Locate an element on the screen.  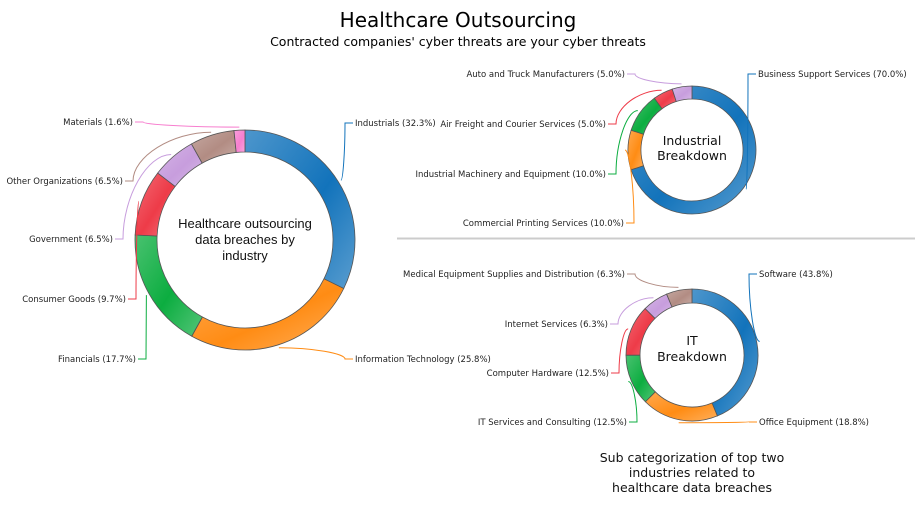
slice-label: Financials (17.7%) is located at coordinates (97, 360).